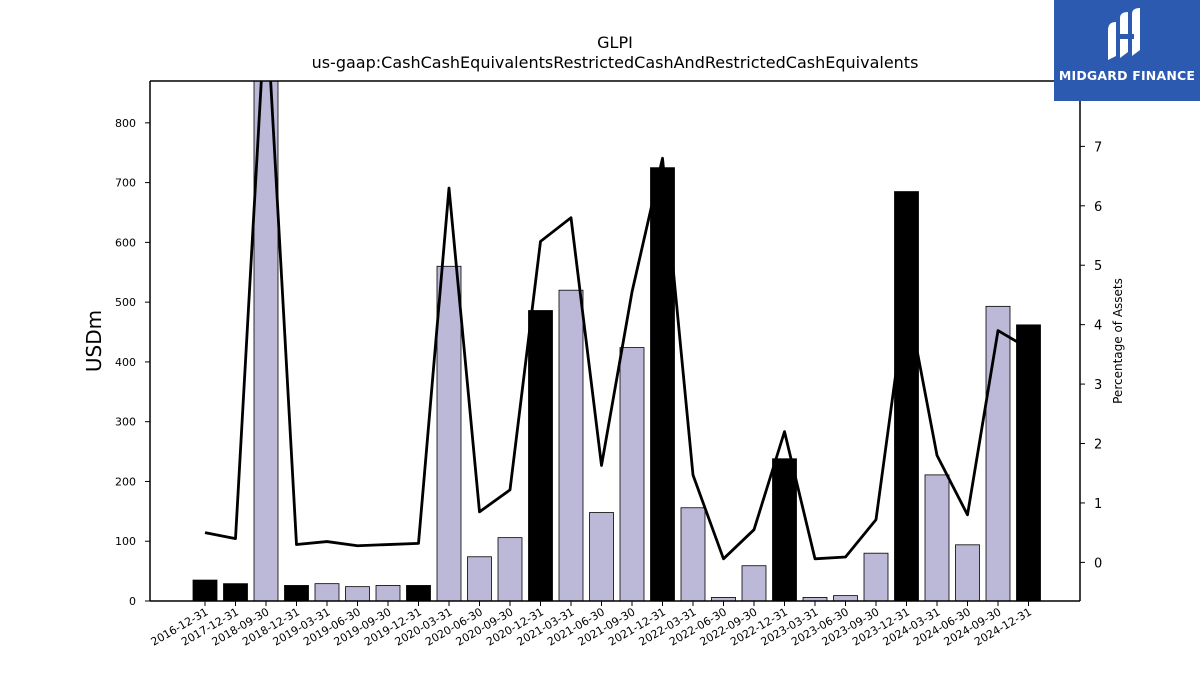 The width and height of the screenshot is (1200, 675). I want to click on y2-tick-label: 4, so click(1098, 326).